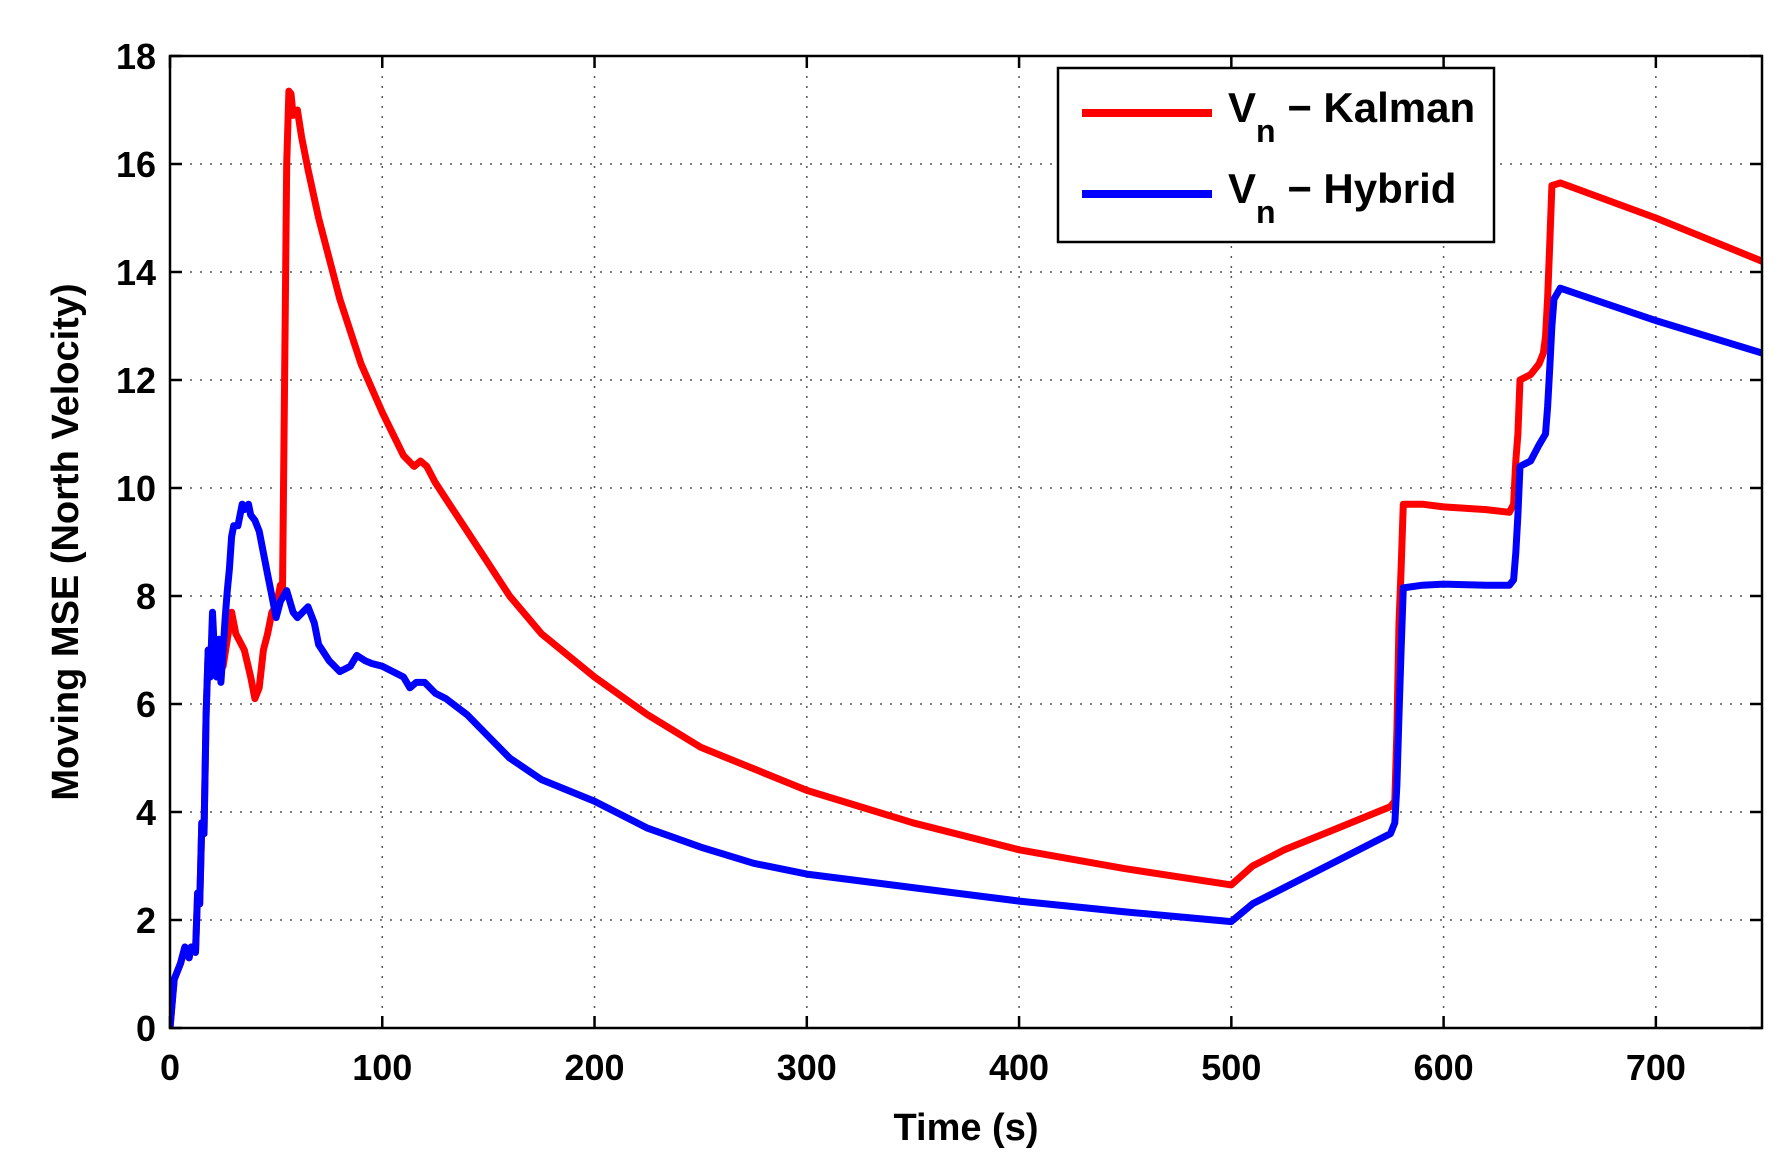 Image resolution: width=1776 pixels, height=1166 pixels. What do you see at coordinates (1242, 107) in the screenshot?
I see `legend-kalman-main: V` at bounding box center [1242, 107].